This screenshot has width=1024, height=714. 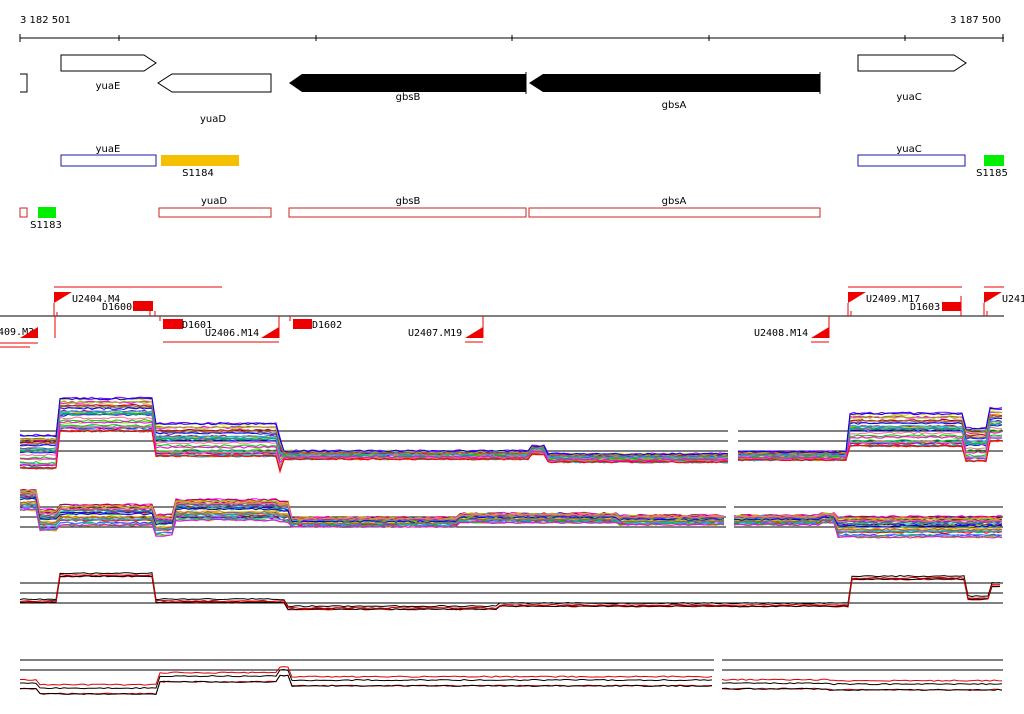 I want to click on rna-S1184-label: S1184, so click(x=198, y=173).